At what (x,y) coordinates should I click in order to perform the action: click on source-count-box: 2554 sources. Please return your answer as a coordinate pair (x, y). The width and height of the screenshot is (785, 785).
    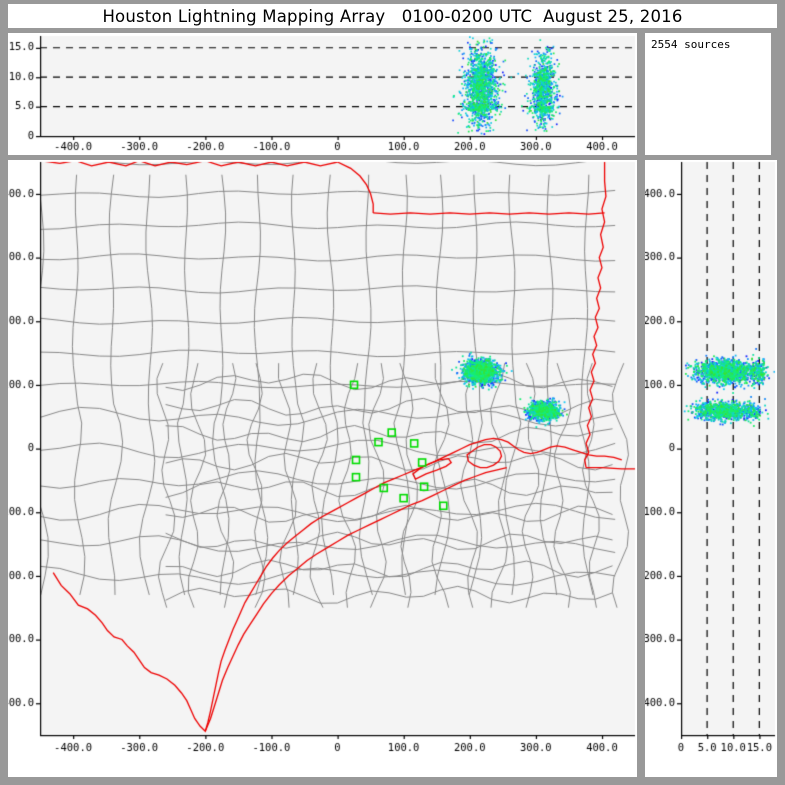
    Looking at the image, I should click on (708, 94).